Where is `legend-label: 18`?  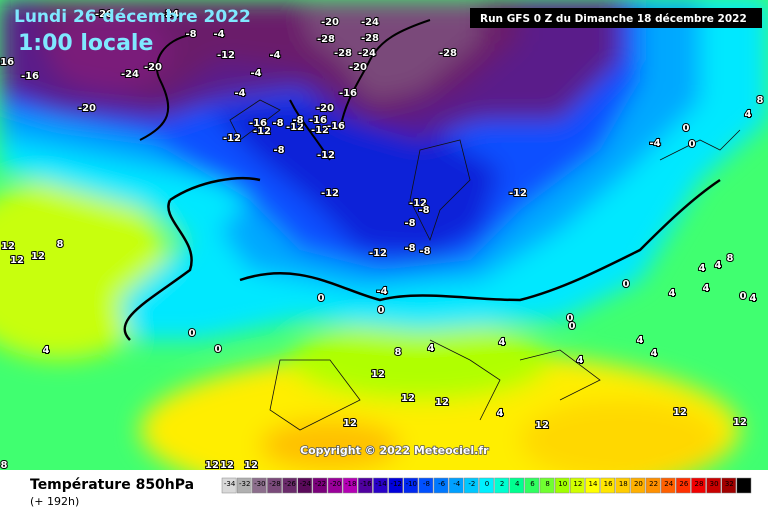
legend-label: 18 is located at coordinates (623, 484).